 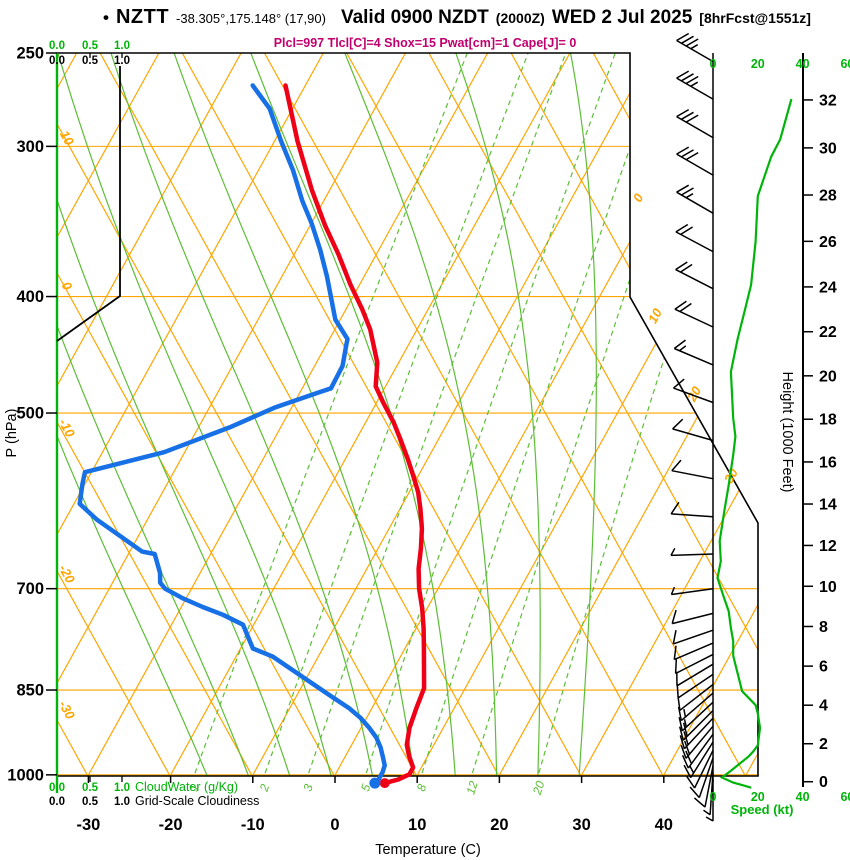 I want to click on isotherm-label-left: -20, so click(x=67, y=574).